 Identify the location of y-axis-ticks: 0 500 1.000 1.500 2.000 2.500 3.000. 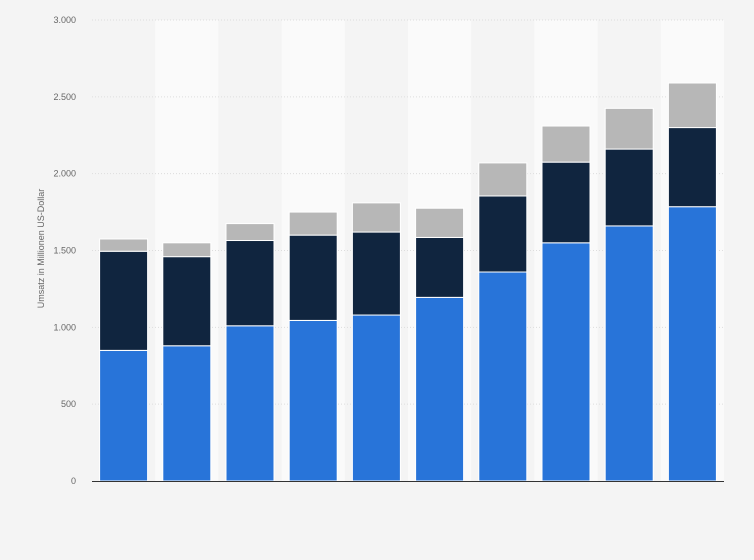
(64, 250).